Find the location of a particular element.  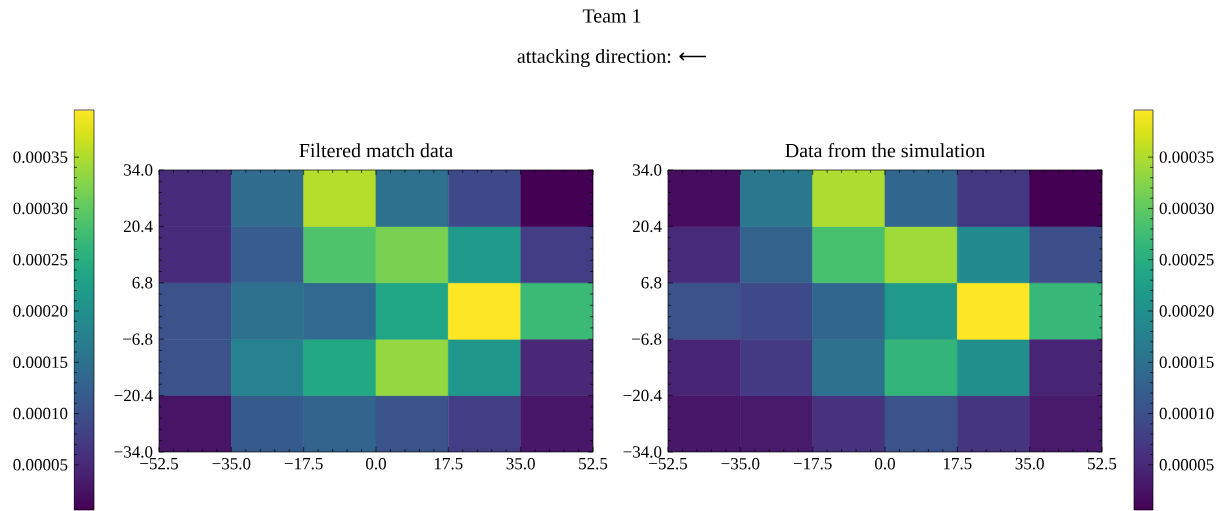

text: Team 1 is located at coordinates (611, 16).